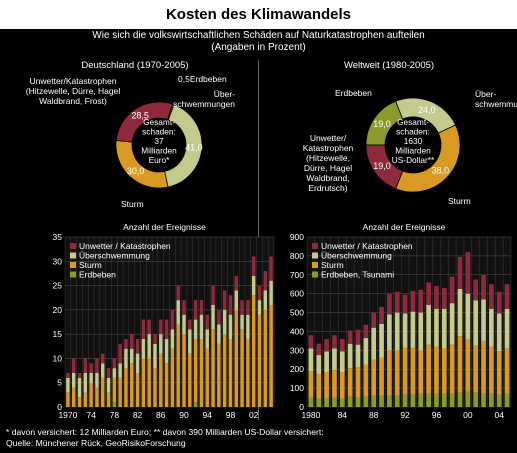 This screenshot has height=453, width=517. What do you see at coordinates (58, 358) in the screenshot?
I see `bar-de-ytick-2: 10` at bounding box center [58, 358].